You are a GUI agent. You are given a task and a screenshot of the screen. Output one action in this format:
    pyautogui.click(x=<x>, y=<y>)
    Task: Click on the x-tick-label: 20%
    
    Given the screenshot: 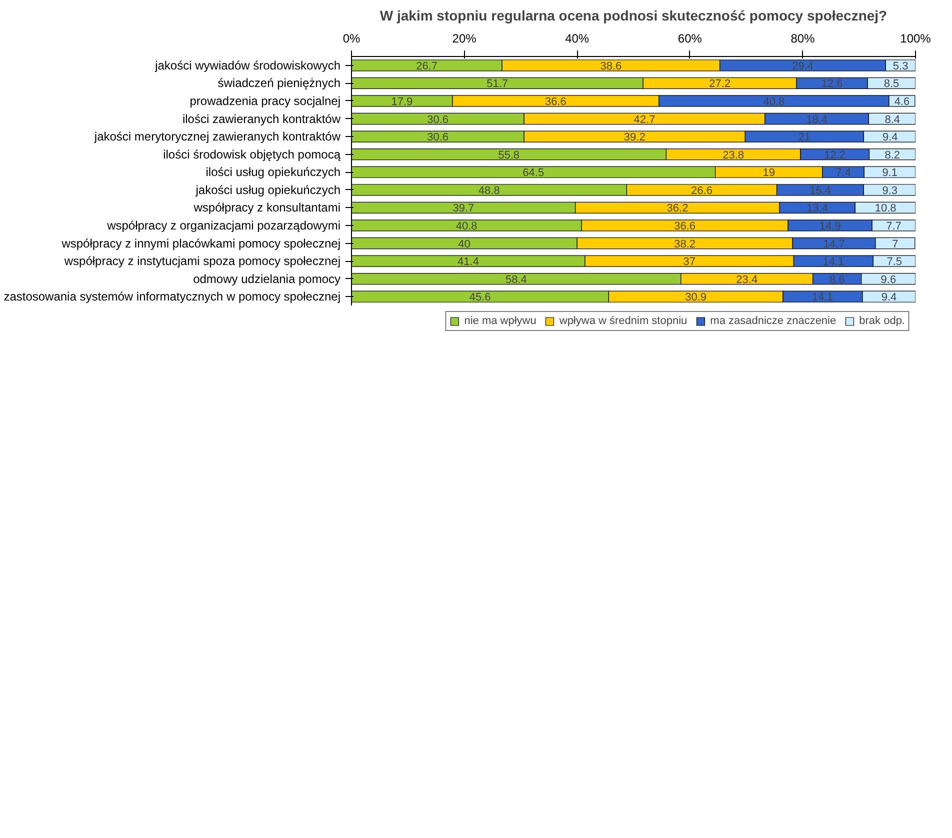 What is the action you would take?
    pyautogui.click(x=464, y=39)
    